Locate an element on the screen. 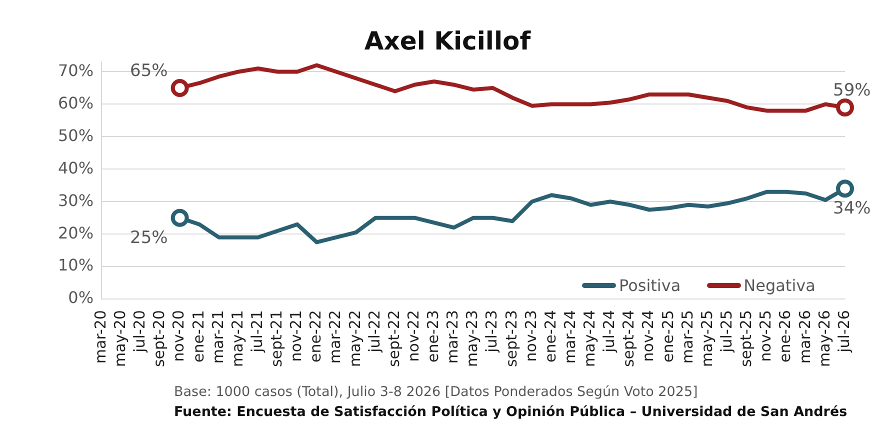 This screenshot has width=885, height=431. x-tick-label: may-23 is located at coordinates (472, 338).